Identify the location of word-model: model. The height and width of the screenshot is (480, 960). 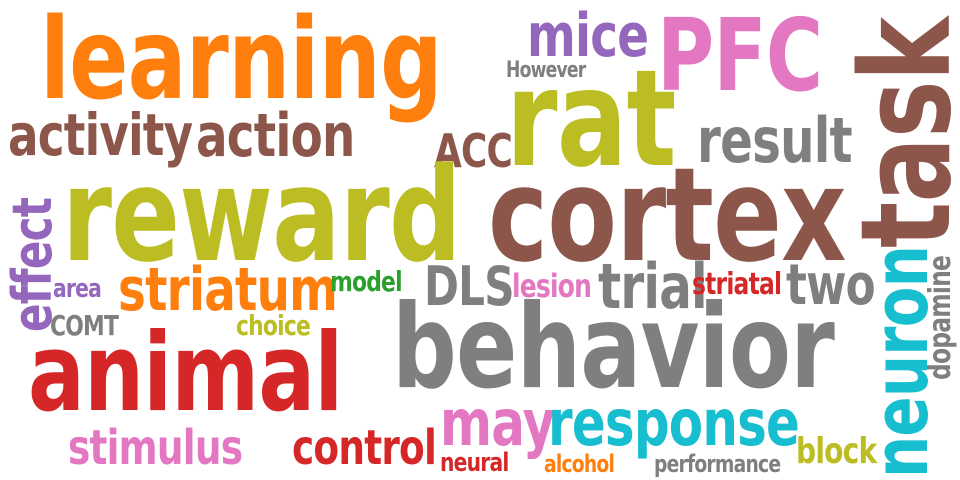
(366, 281).